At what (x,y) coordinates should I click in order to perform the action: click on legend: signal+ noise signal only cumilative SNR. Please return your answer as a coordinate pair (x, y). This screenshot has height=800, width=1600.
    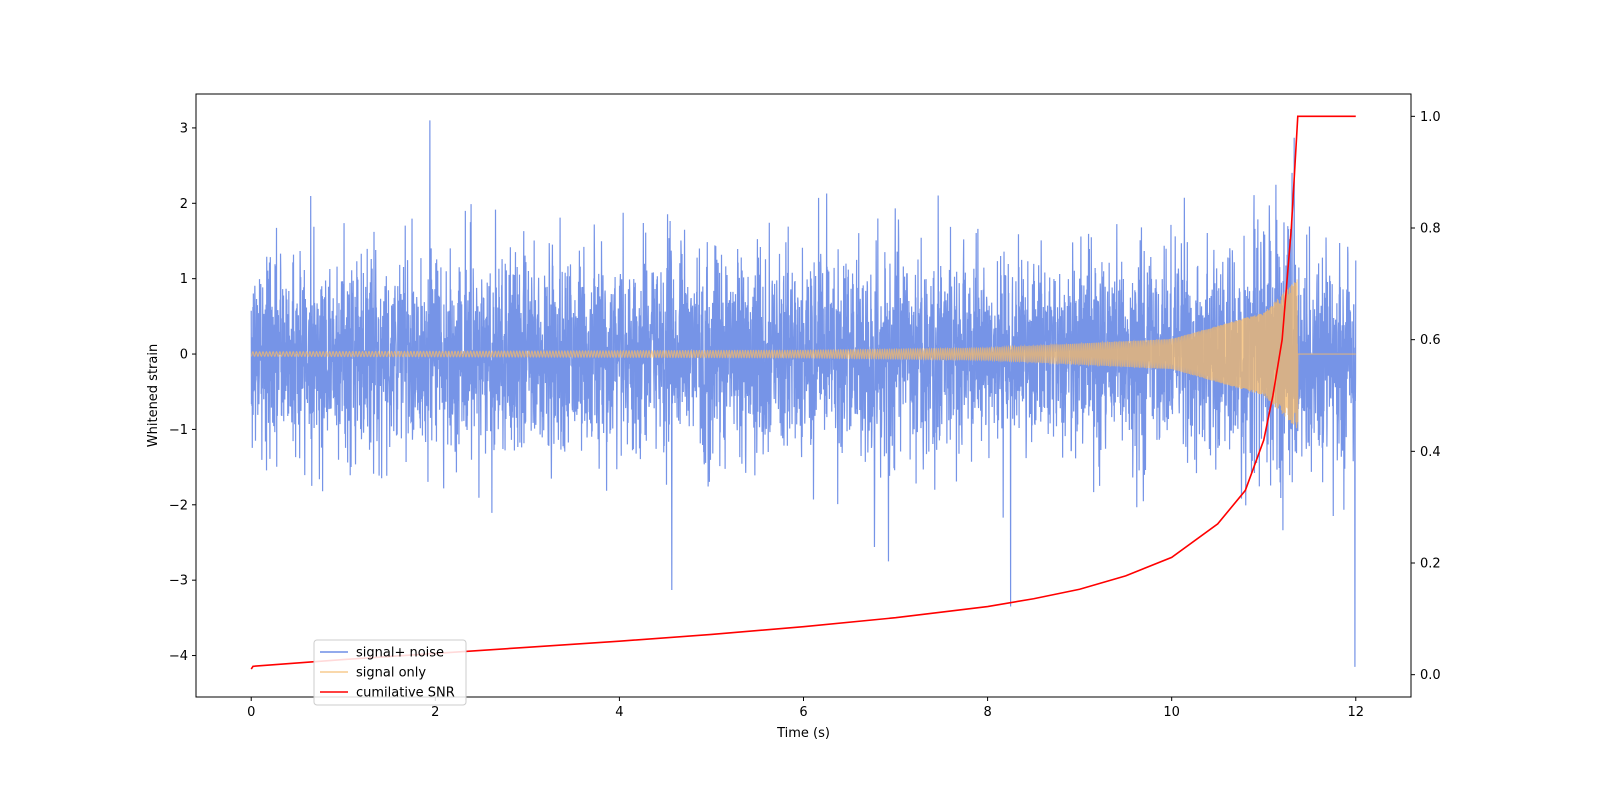
    Looking at the image, I should click on (390, 672).